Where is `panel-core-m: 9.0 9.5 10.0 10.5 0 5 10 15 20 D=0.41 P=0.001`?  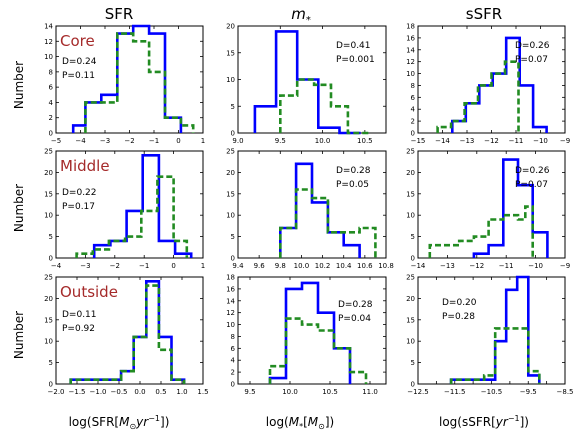
panel-core-m: 9.0 9.5 10.0 10.5 0 5 10 15 20 D=0.41 P=0.001 is located at coordinates (306, 84).